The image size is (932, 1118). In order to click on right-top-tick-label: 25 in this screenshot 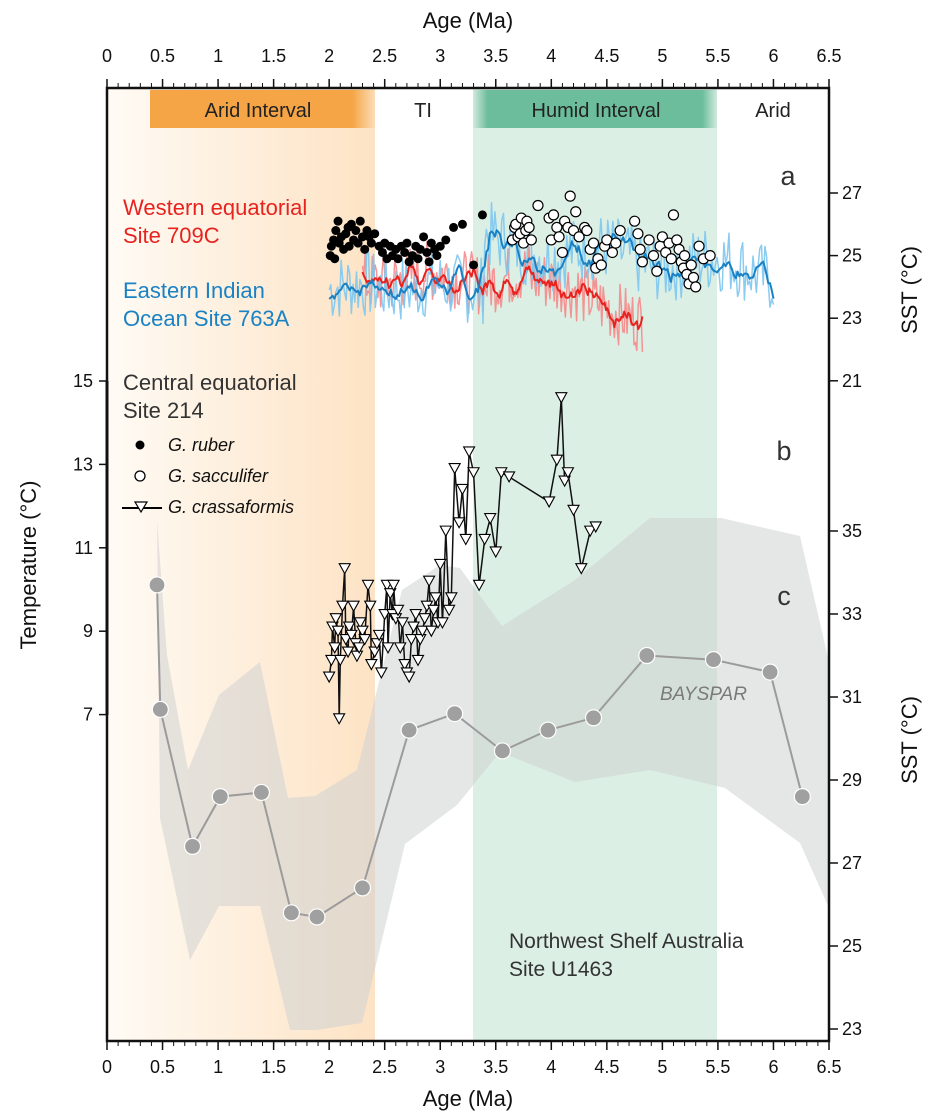, I will do `click(852, 256)`.